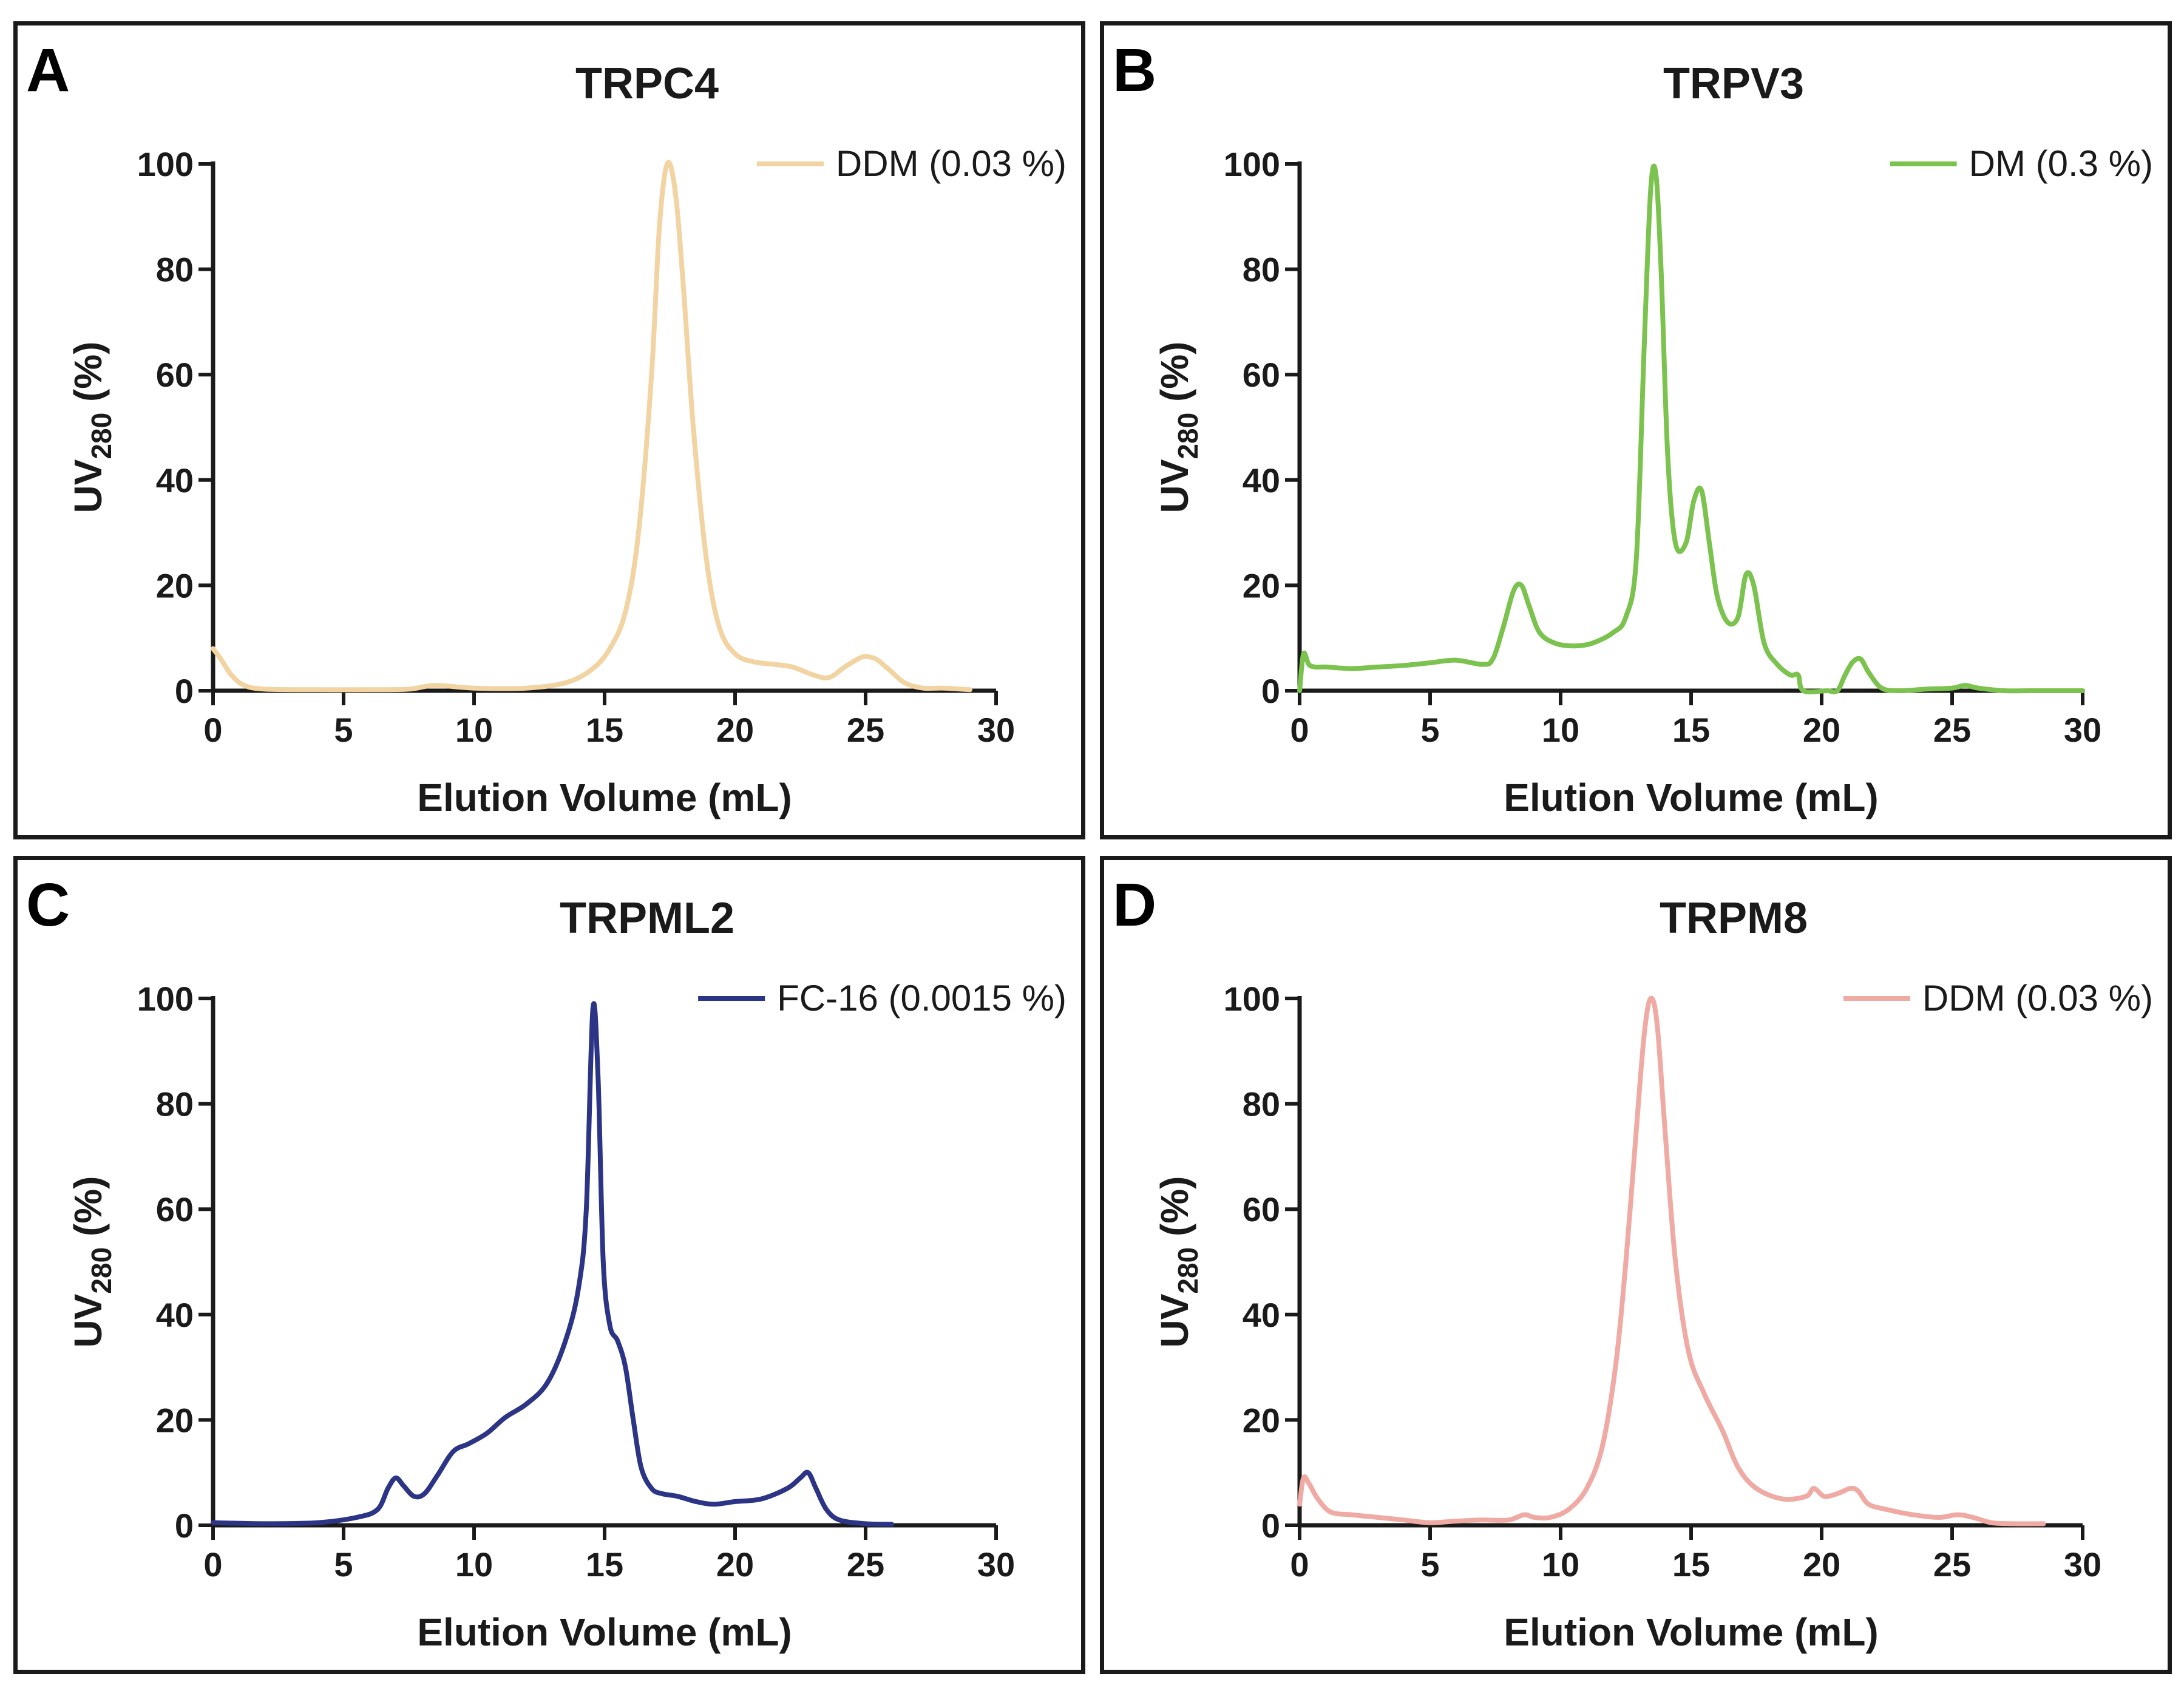 This screenshot has width=2184, height=1691. What do you see at coordinates (1134, 905) in the screenshot?
I see `panel-letter: D` at bounding box center [1134, 905].